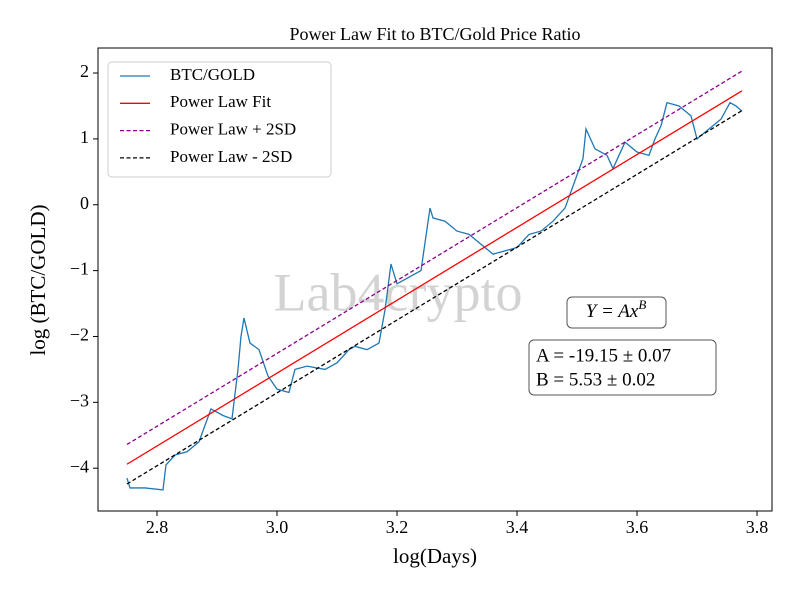 This screenshot has height=605, width=800. What do you see at coordinates (212, 74) in the screenshot?
I see `legend-label: BTC/GOLD` at bounding box center [212, 74].